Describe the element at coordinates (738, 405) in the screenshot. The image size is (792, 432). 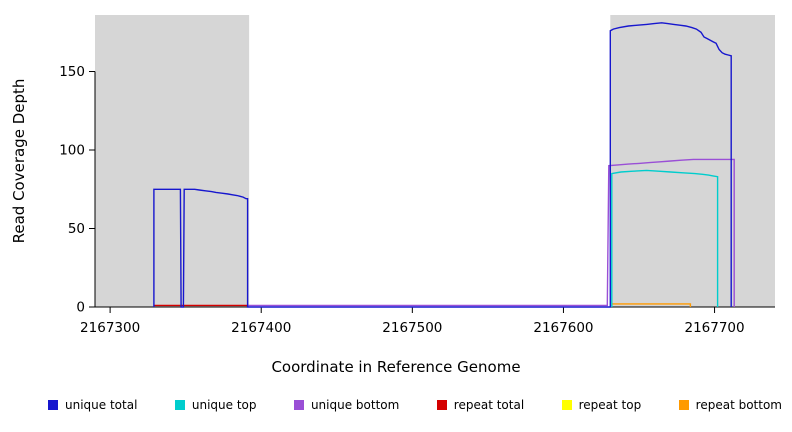
I see `legend-label: repeat bottom` at that location.